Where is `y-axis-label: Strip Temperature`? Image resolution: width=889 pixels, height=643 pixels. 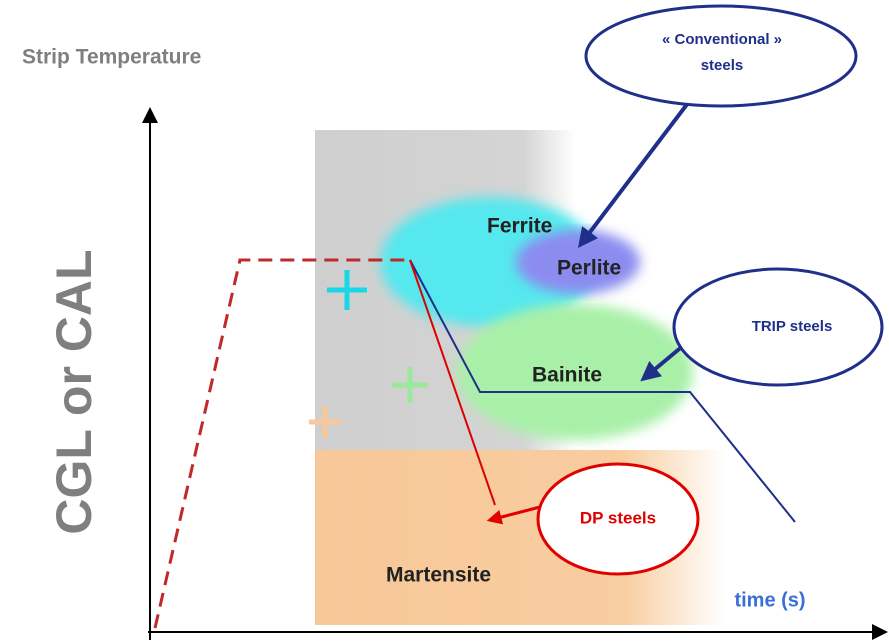
y-axis-label: Strip Temperature is located at coordinates (111, 57).